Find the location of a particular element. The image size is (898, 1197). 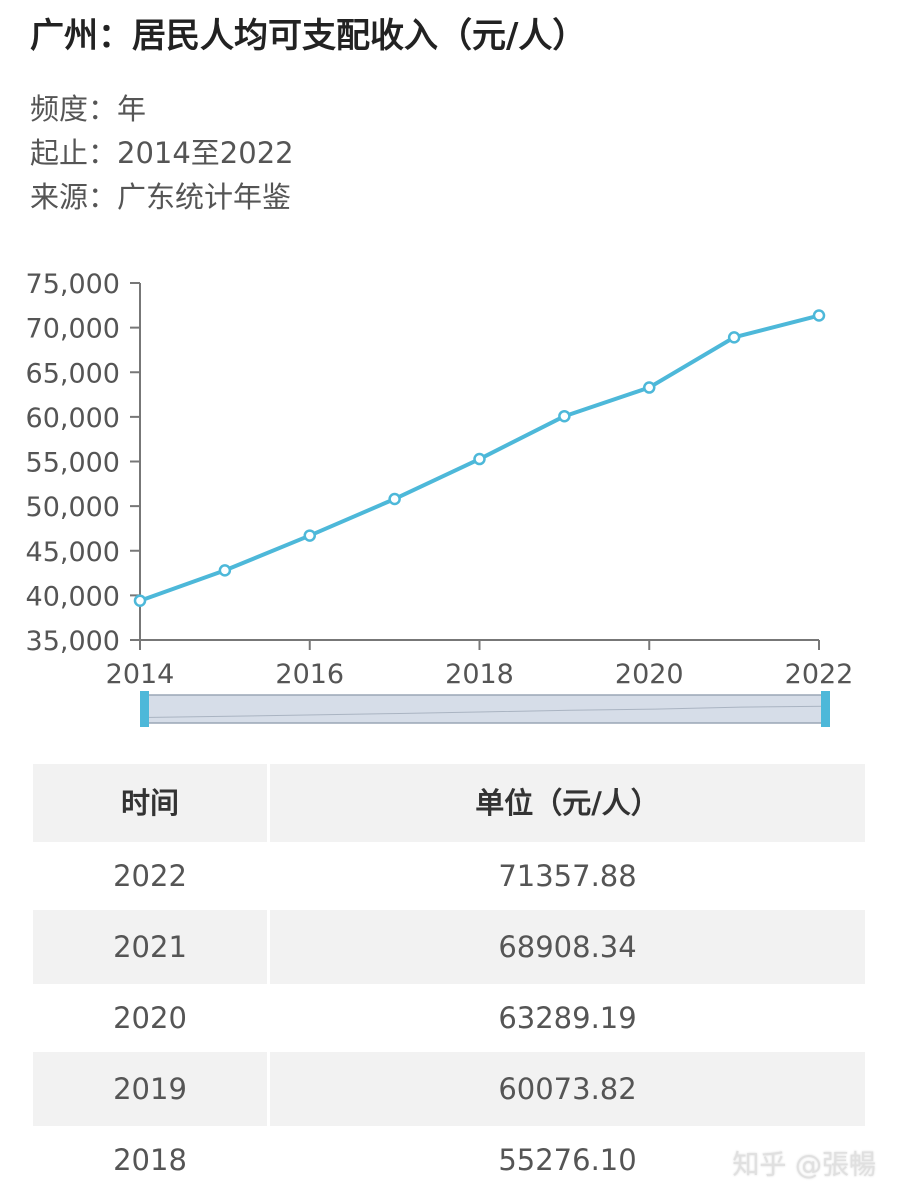

data-zoom-slider is located at coordinates (485, 709).